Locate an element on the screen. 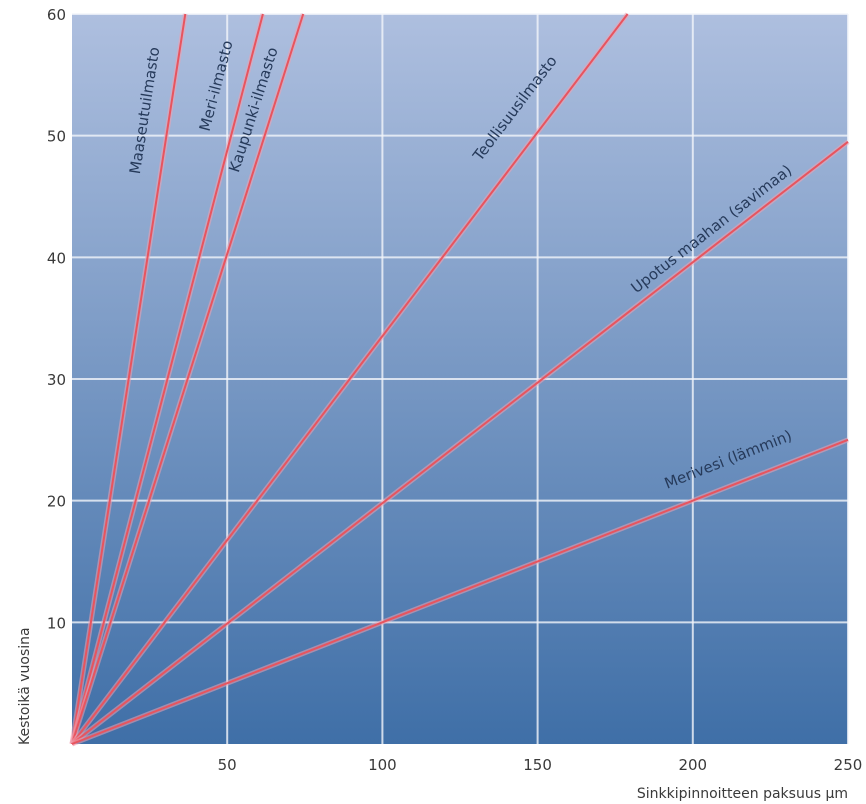 This screenshot has height=804, width=866. y-tick-label-5: 60 is located at coordinates (56, 15).